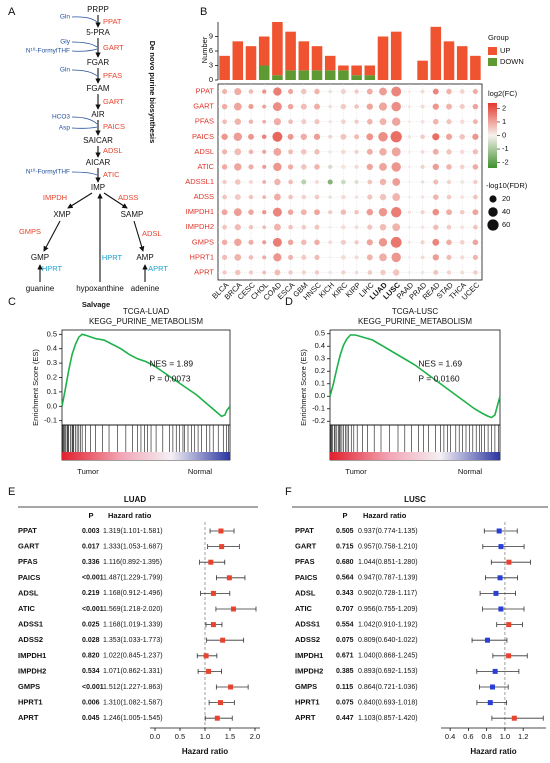  I want to click on p-value: 0.075, so click(345, 702).